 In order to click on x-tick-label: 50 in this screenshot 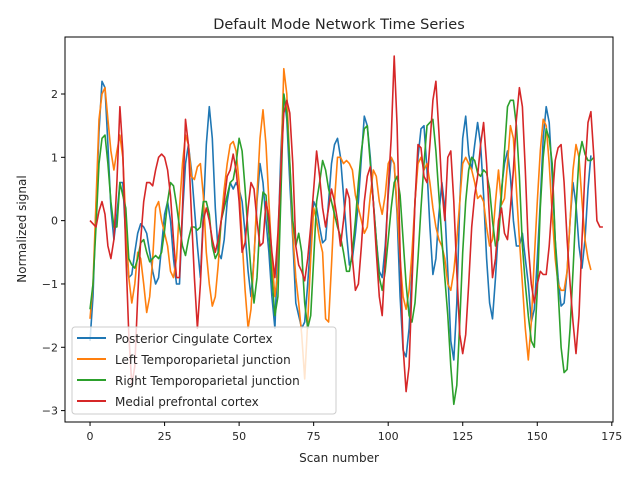, I will do `click(239, 436)`.